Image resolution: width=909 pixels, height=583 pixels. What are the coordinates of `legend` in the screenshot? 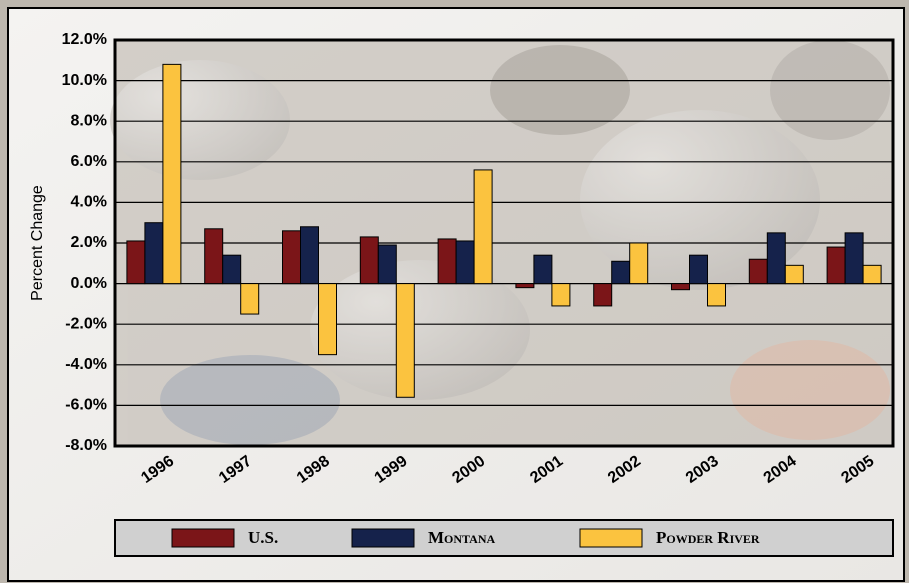 It's located at (504, 538).